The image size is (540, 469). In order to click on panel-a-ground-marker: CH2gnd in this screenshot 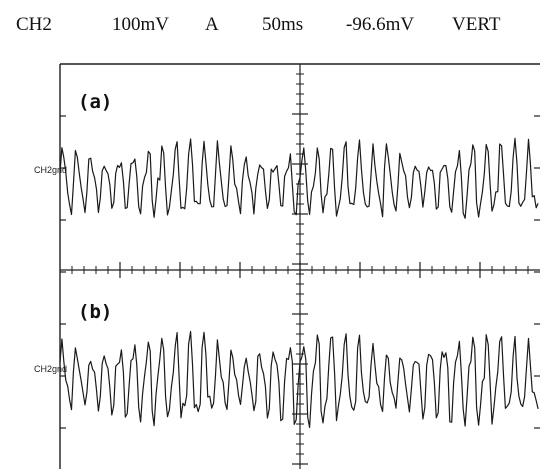, I will do `click(50, 170)`.